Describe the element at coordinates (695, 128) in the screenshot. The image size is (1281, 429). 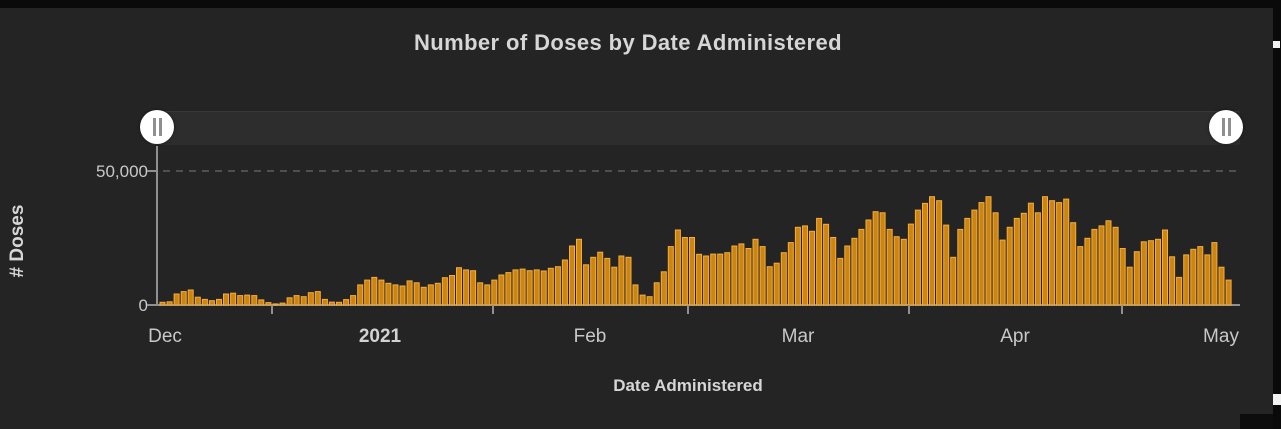
I see `time-slider-track` at that location.